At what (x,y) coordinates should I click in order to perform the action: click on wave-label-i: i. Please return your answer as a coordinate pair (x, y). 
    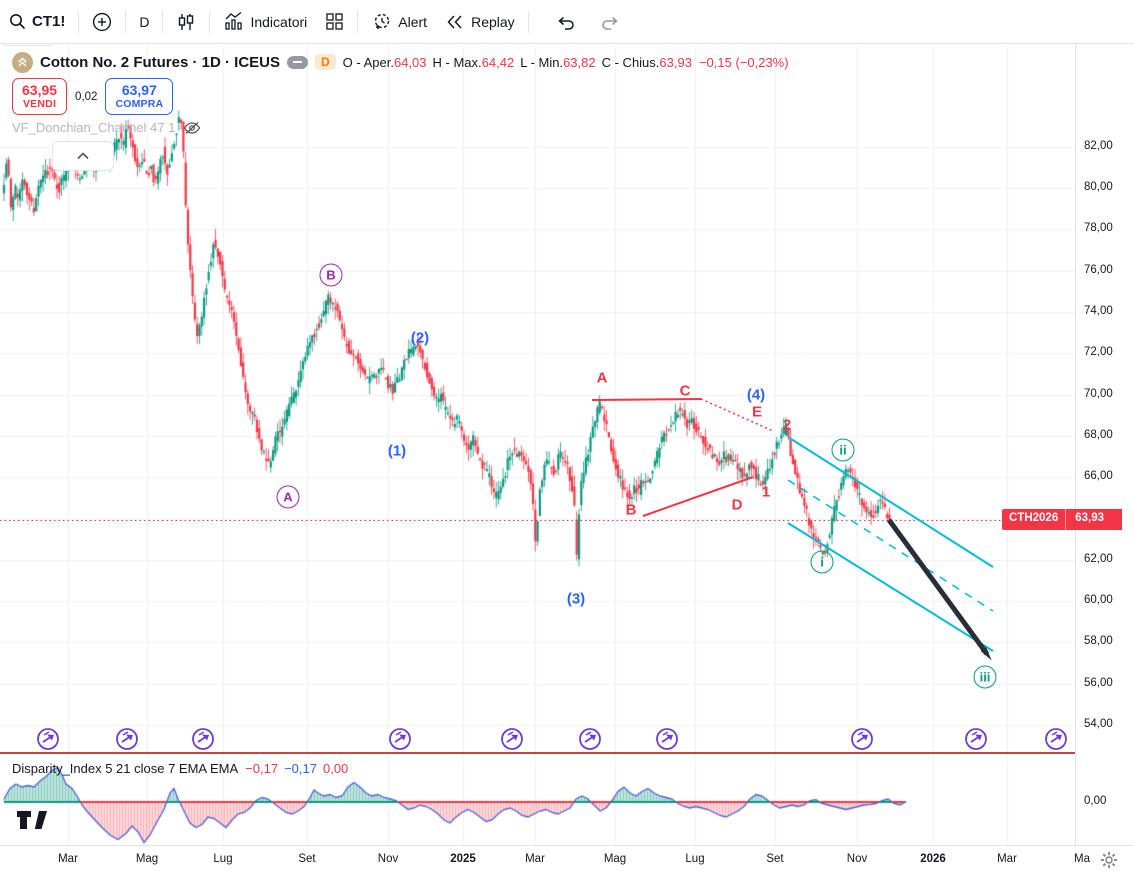
    Looking at the image, I should click on (822, 562).